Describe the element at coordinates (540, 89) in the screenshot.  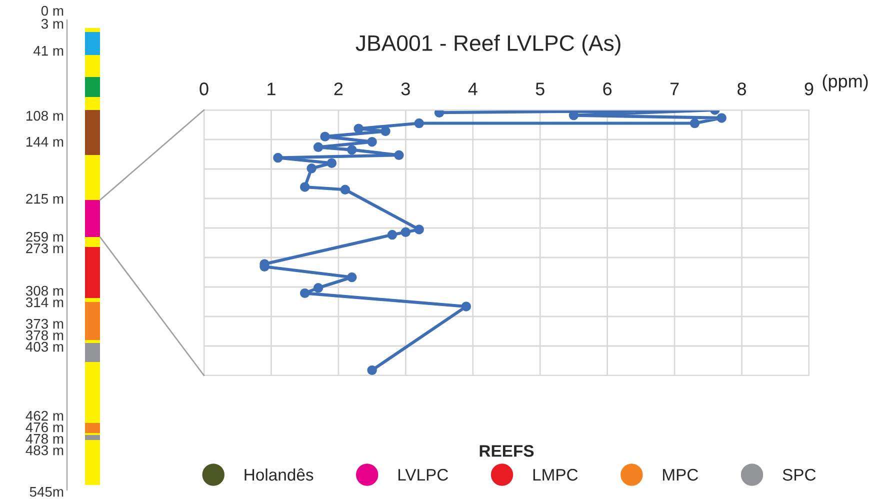
I see `x-tick-label: 5` at that location.